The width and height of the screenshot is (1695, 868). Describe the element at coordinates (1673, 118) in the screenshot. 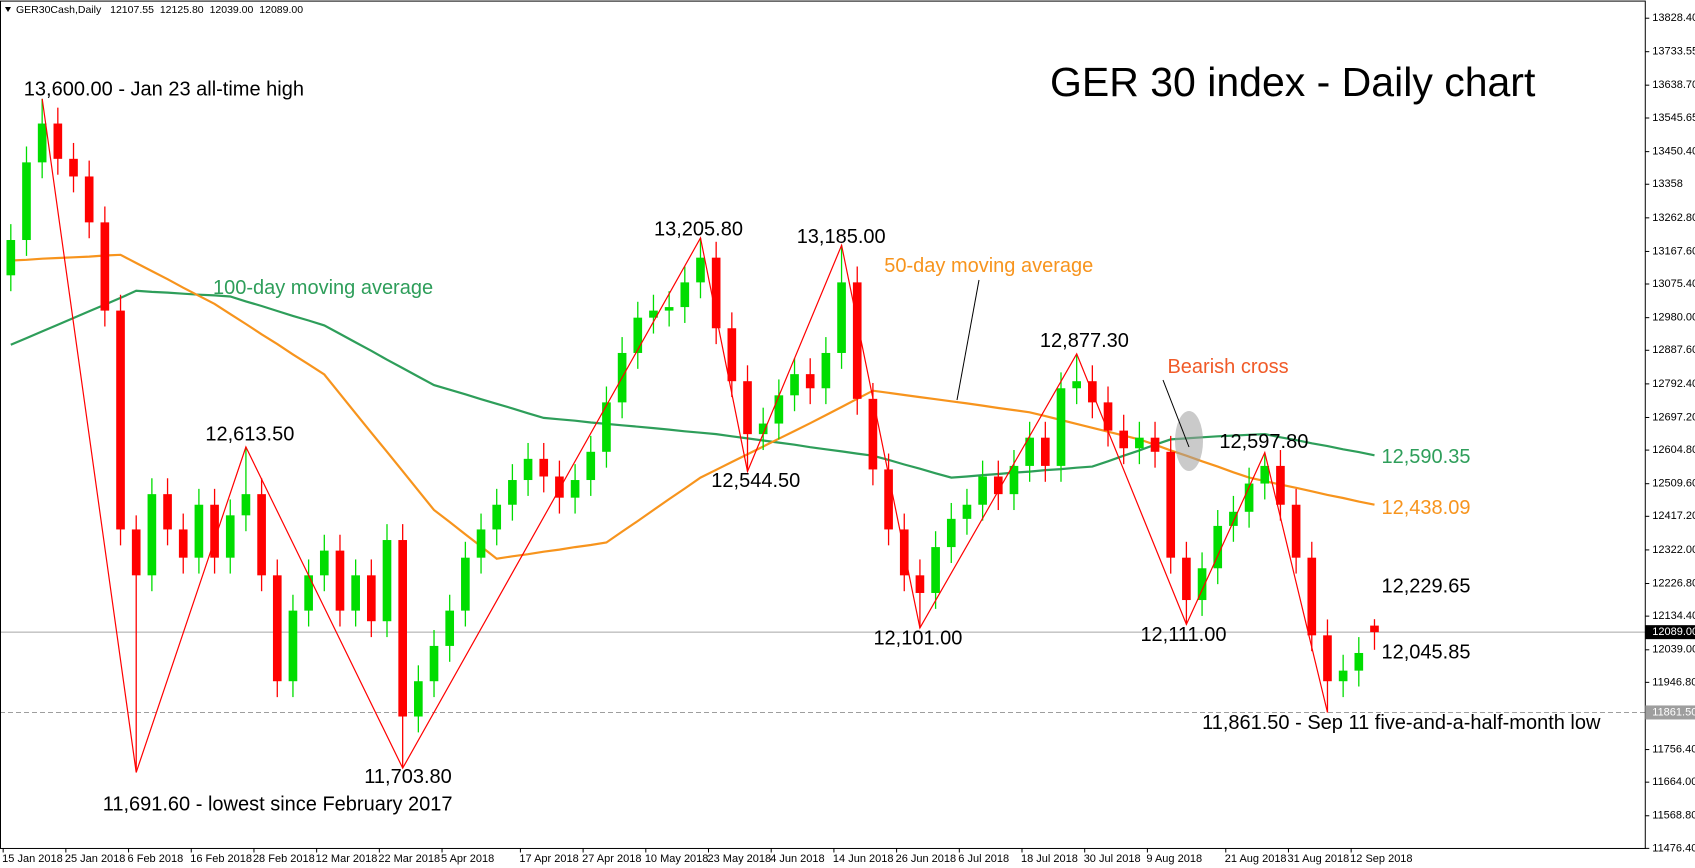

I see `y-tick-label: 13545.65` at that location.